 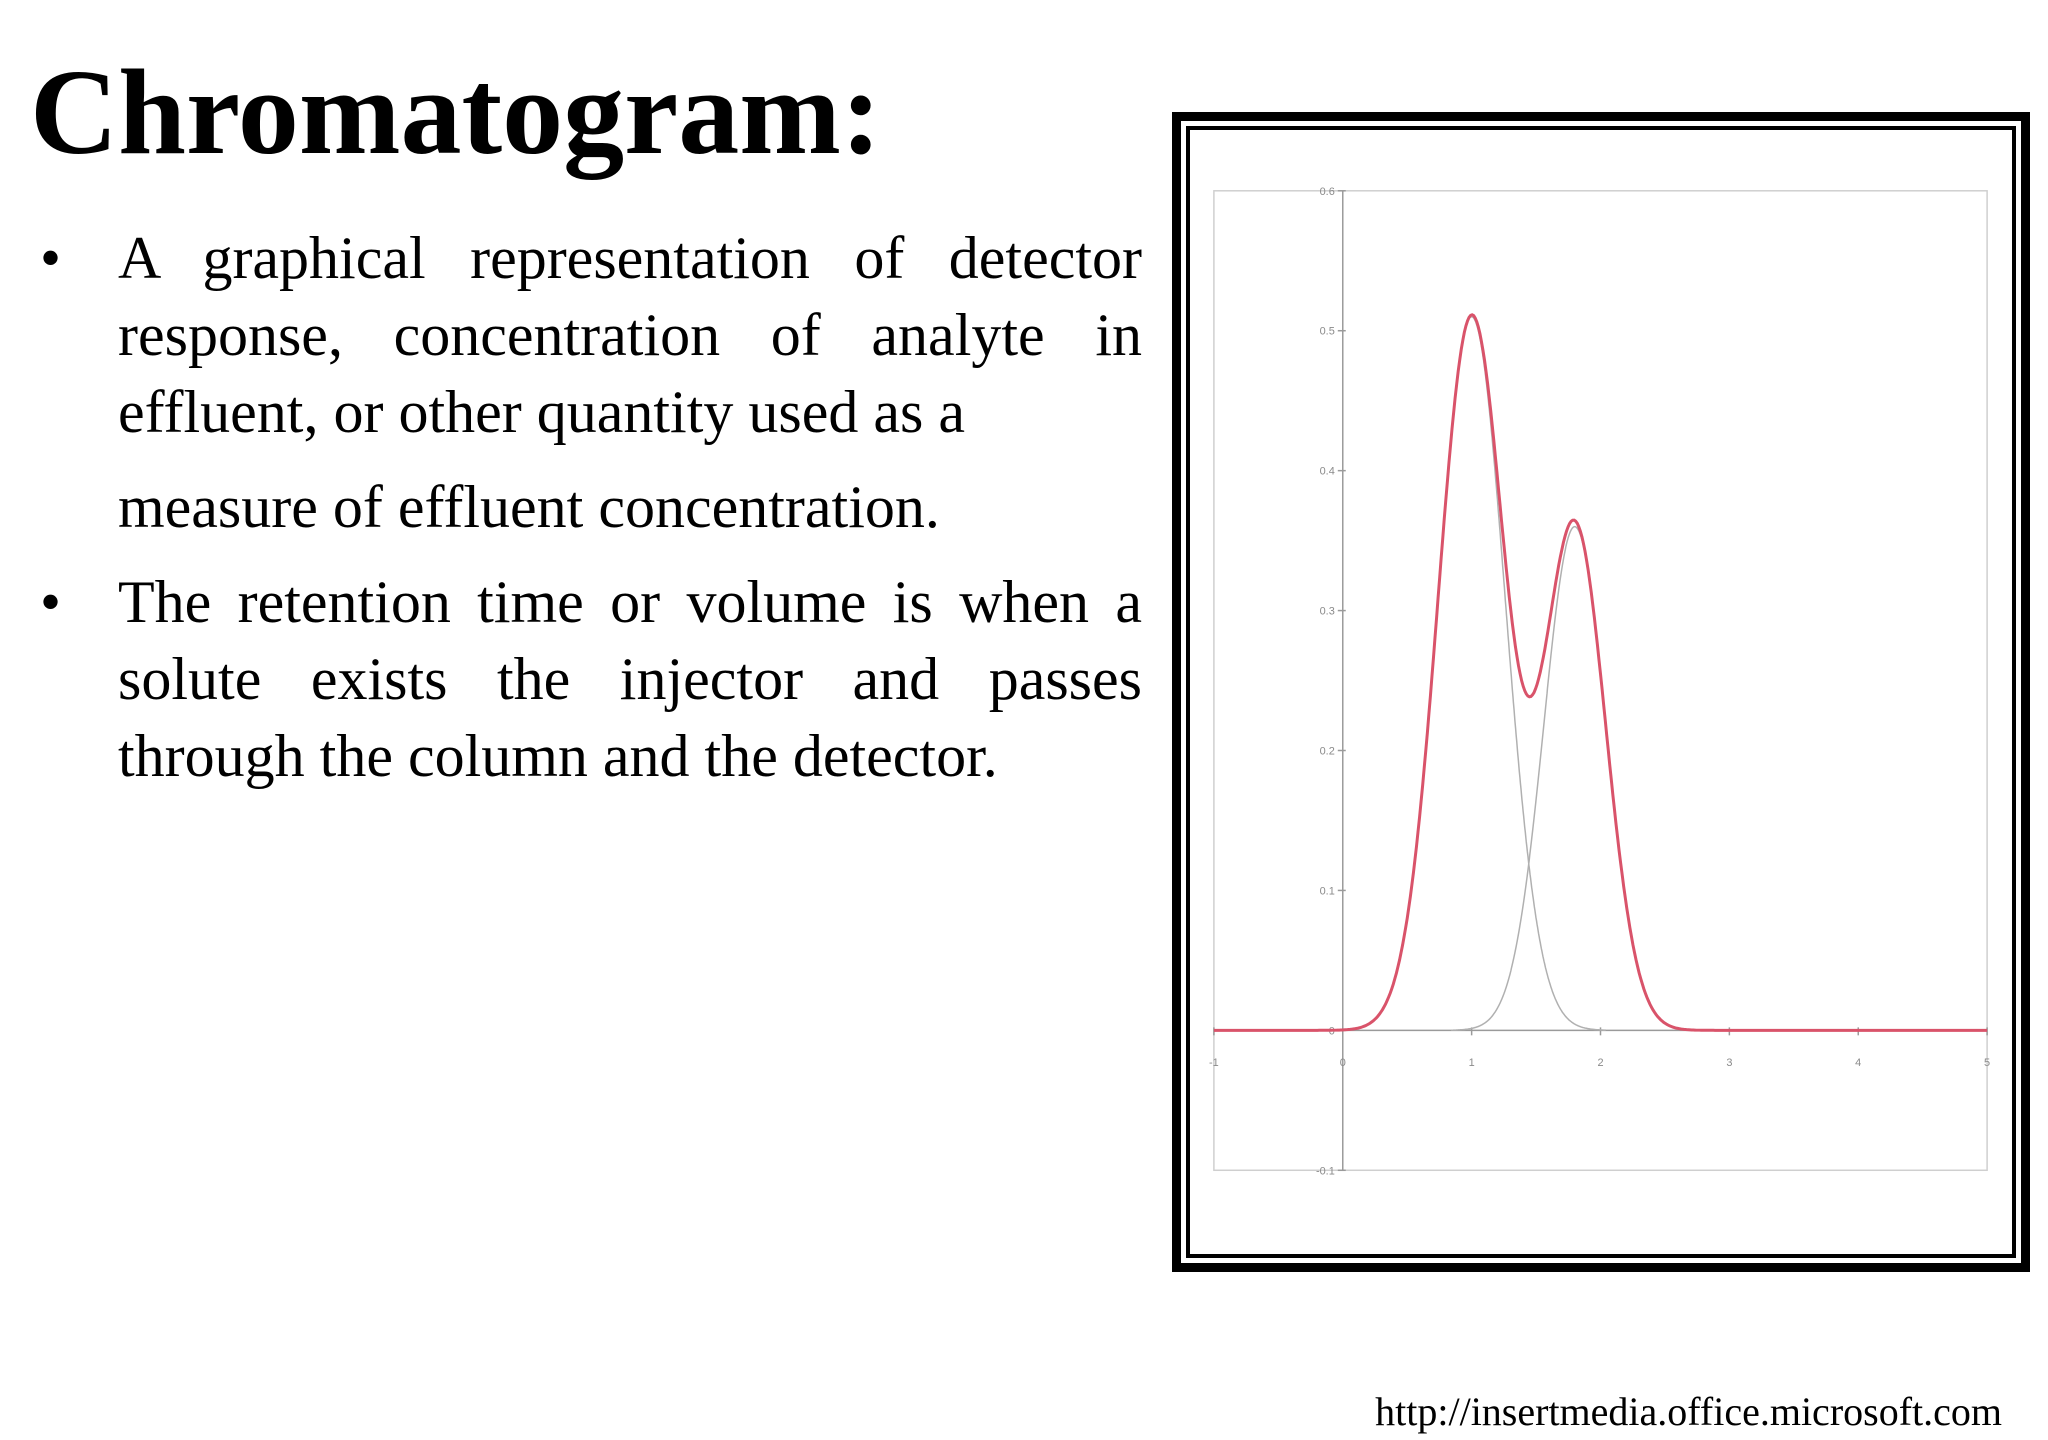 What do you see at coordinates (1600, 1063) in the screenshot?
I see `x-tick-label: 2` at bounding box center [1600, 1063].